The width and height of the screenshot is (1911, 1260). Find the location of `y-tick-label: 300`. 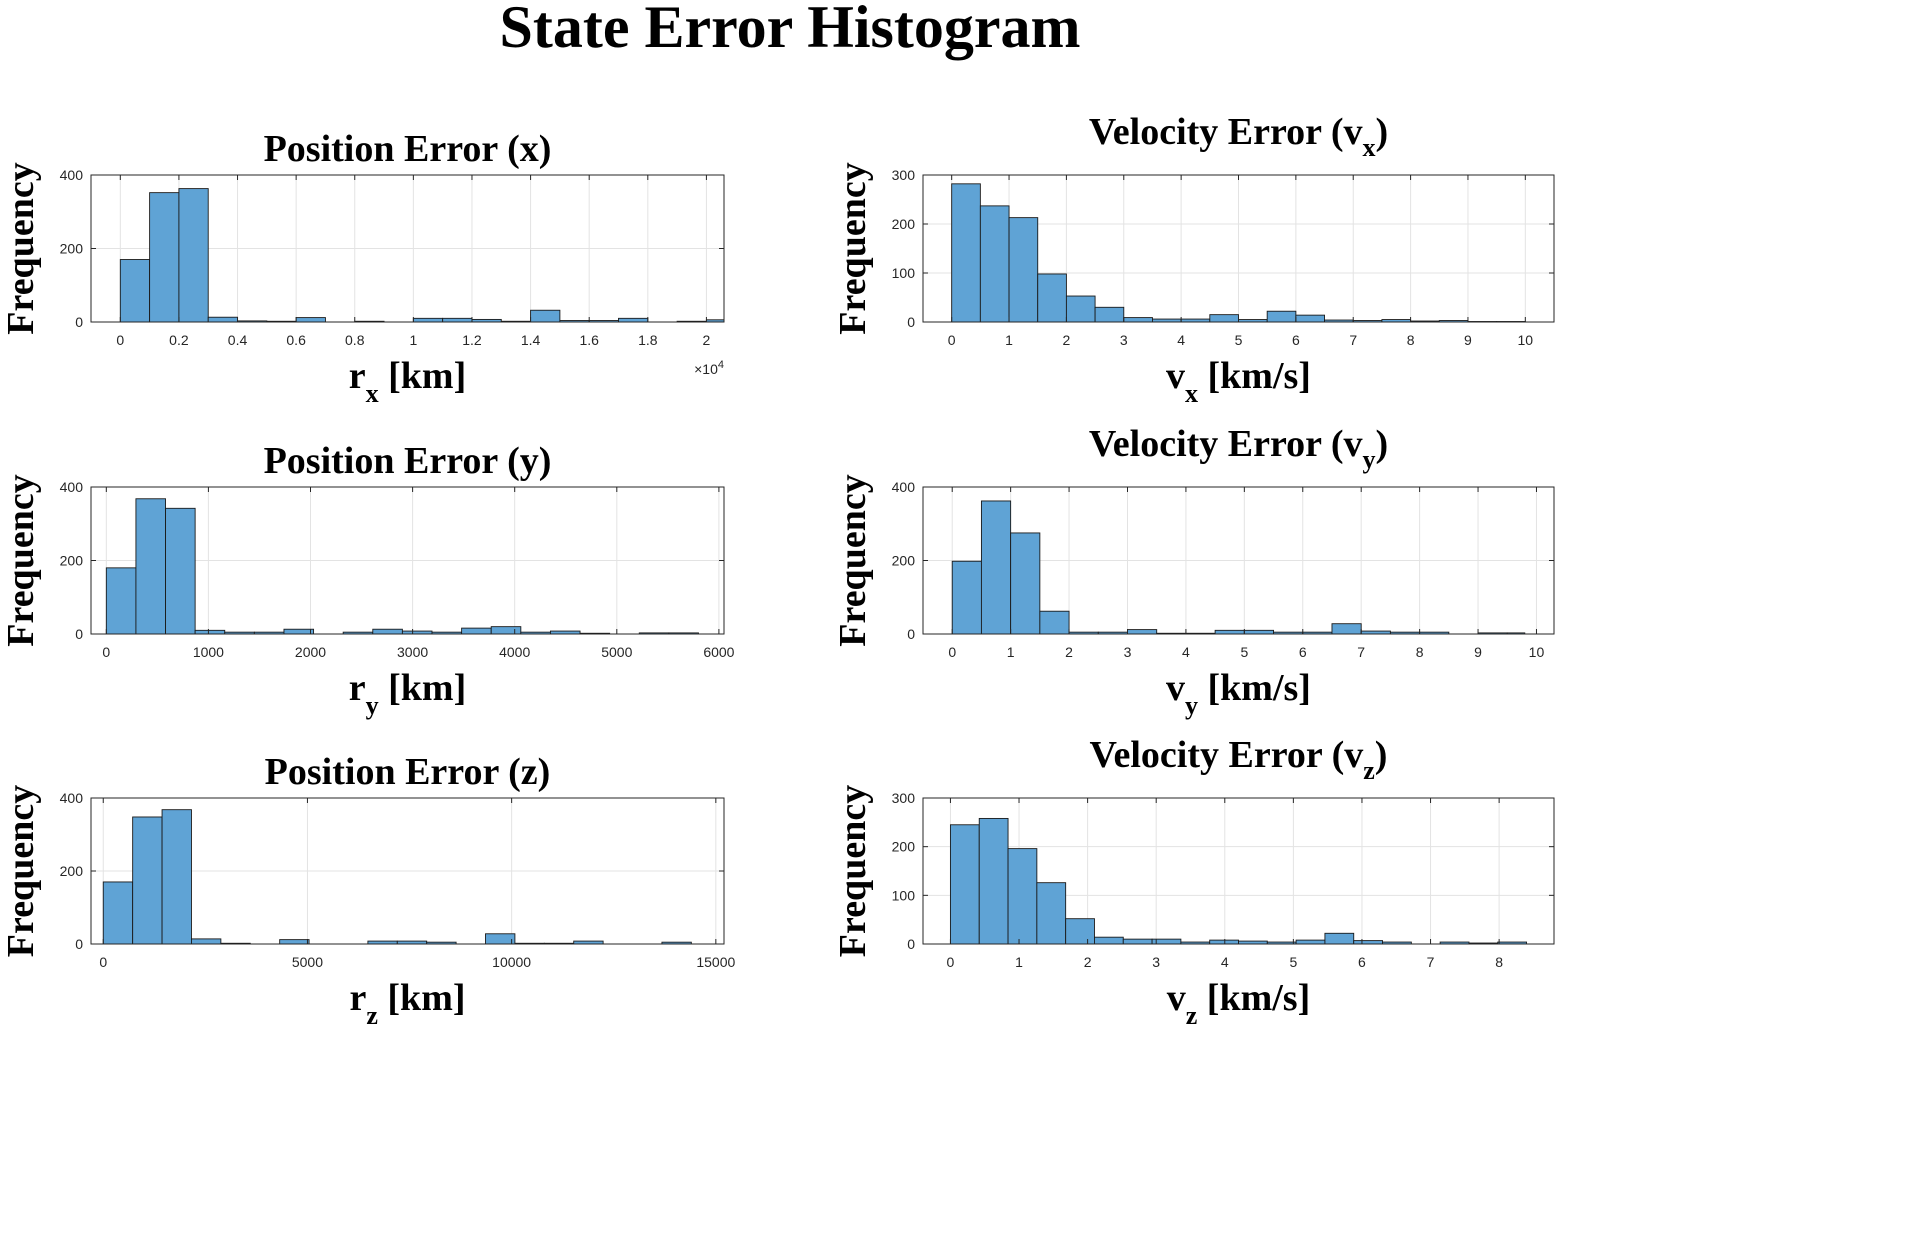

y-tick-label: 300 is located at coordinates (904, 798).